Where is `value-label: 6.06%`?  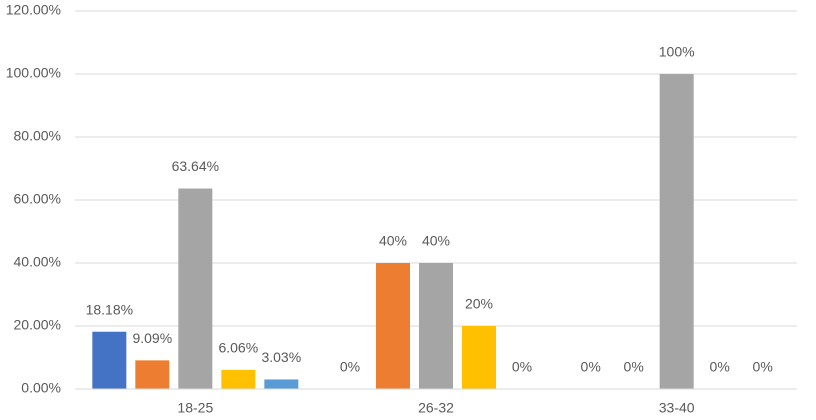 value-label: 6.06% is located at coordinates (238, 348).